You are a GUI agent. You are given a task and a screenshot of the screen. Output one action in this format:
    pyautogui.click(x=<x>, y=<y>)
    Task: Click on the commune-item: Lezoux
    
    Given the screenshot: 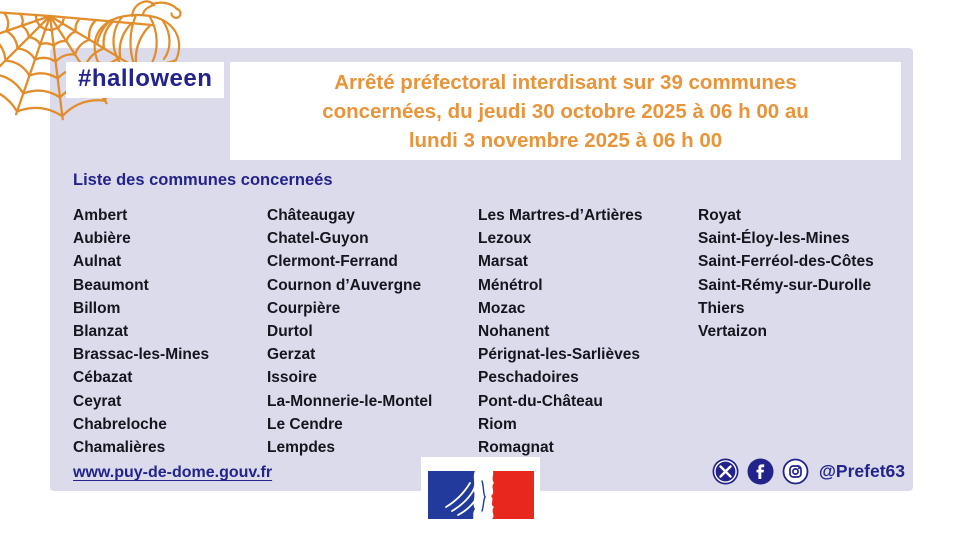 What is the action you would take?
    pyautogui.click(x=505, y=239)
    